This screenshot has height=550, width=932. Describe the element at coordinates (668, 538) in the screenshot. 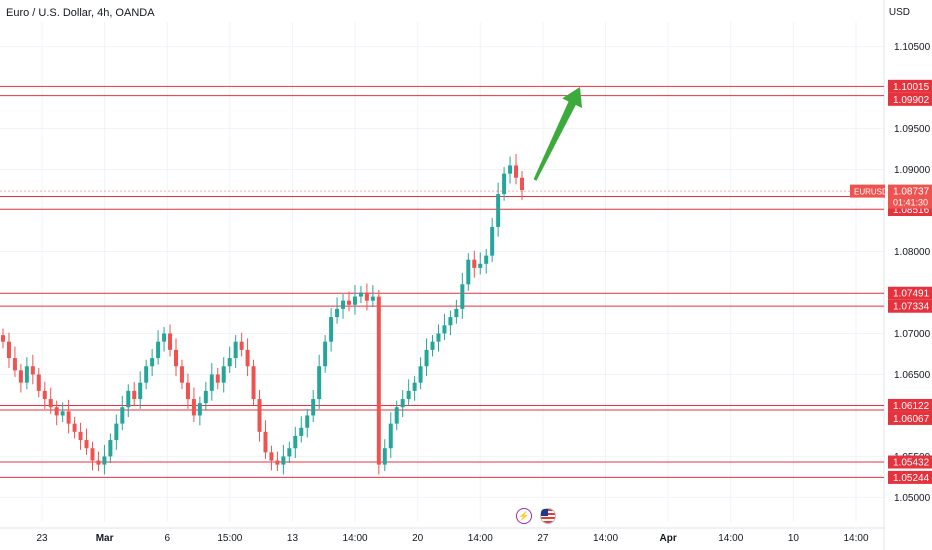

I see `x-tick-label: Apr` at that location.